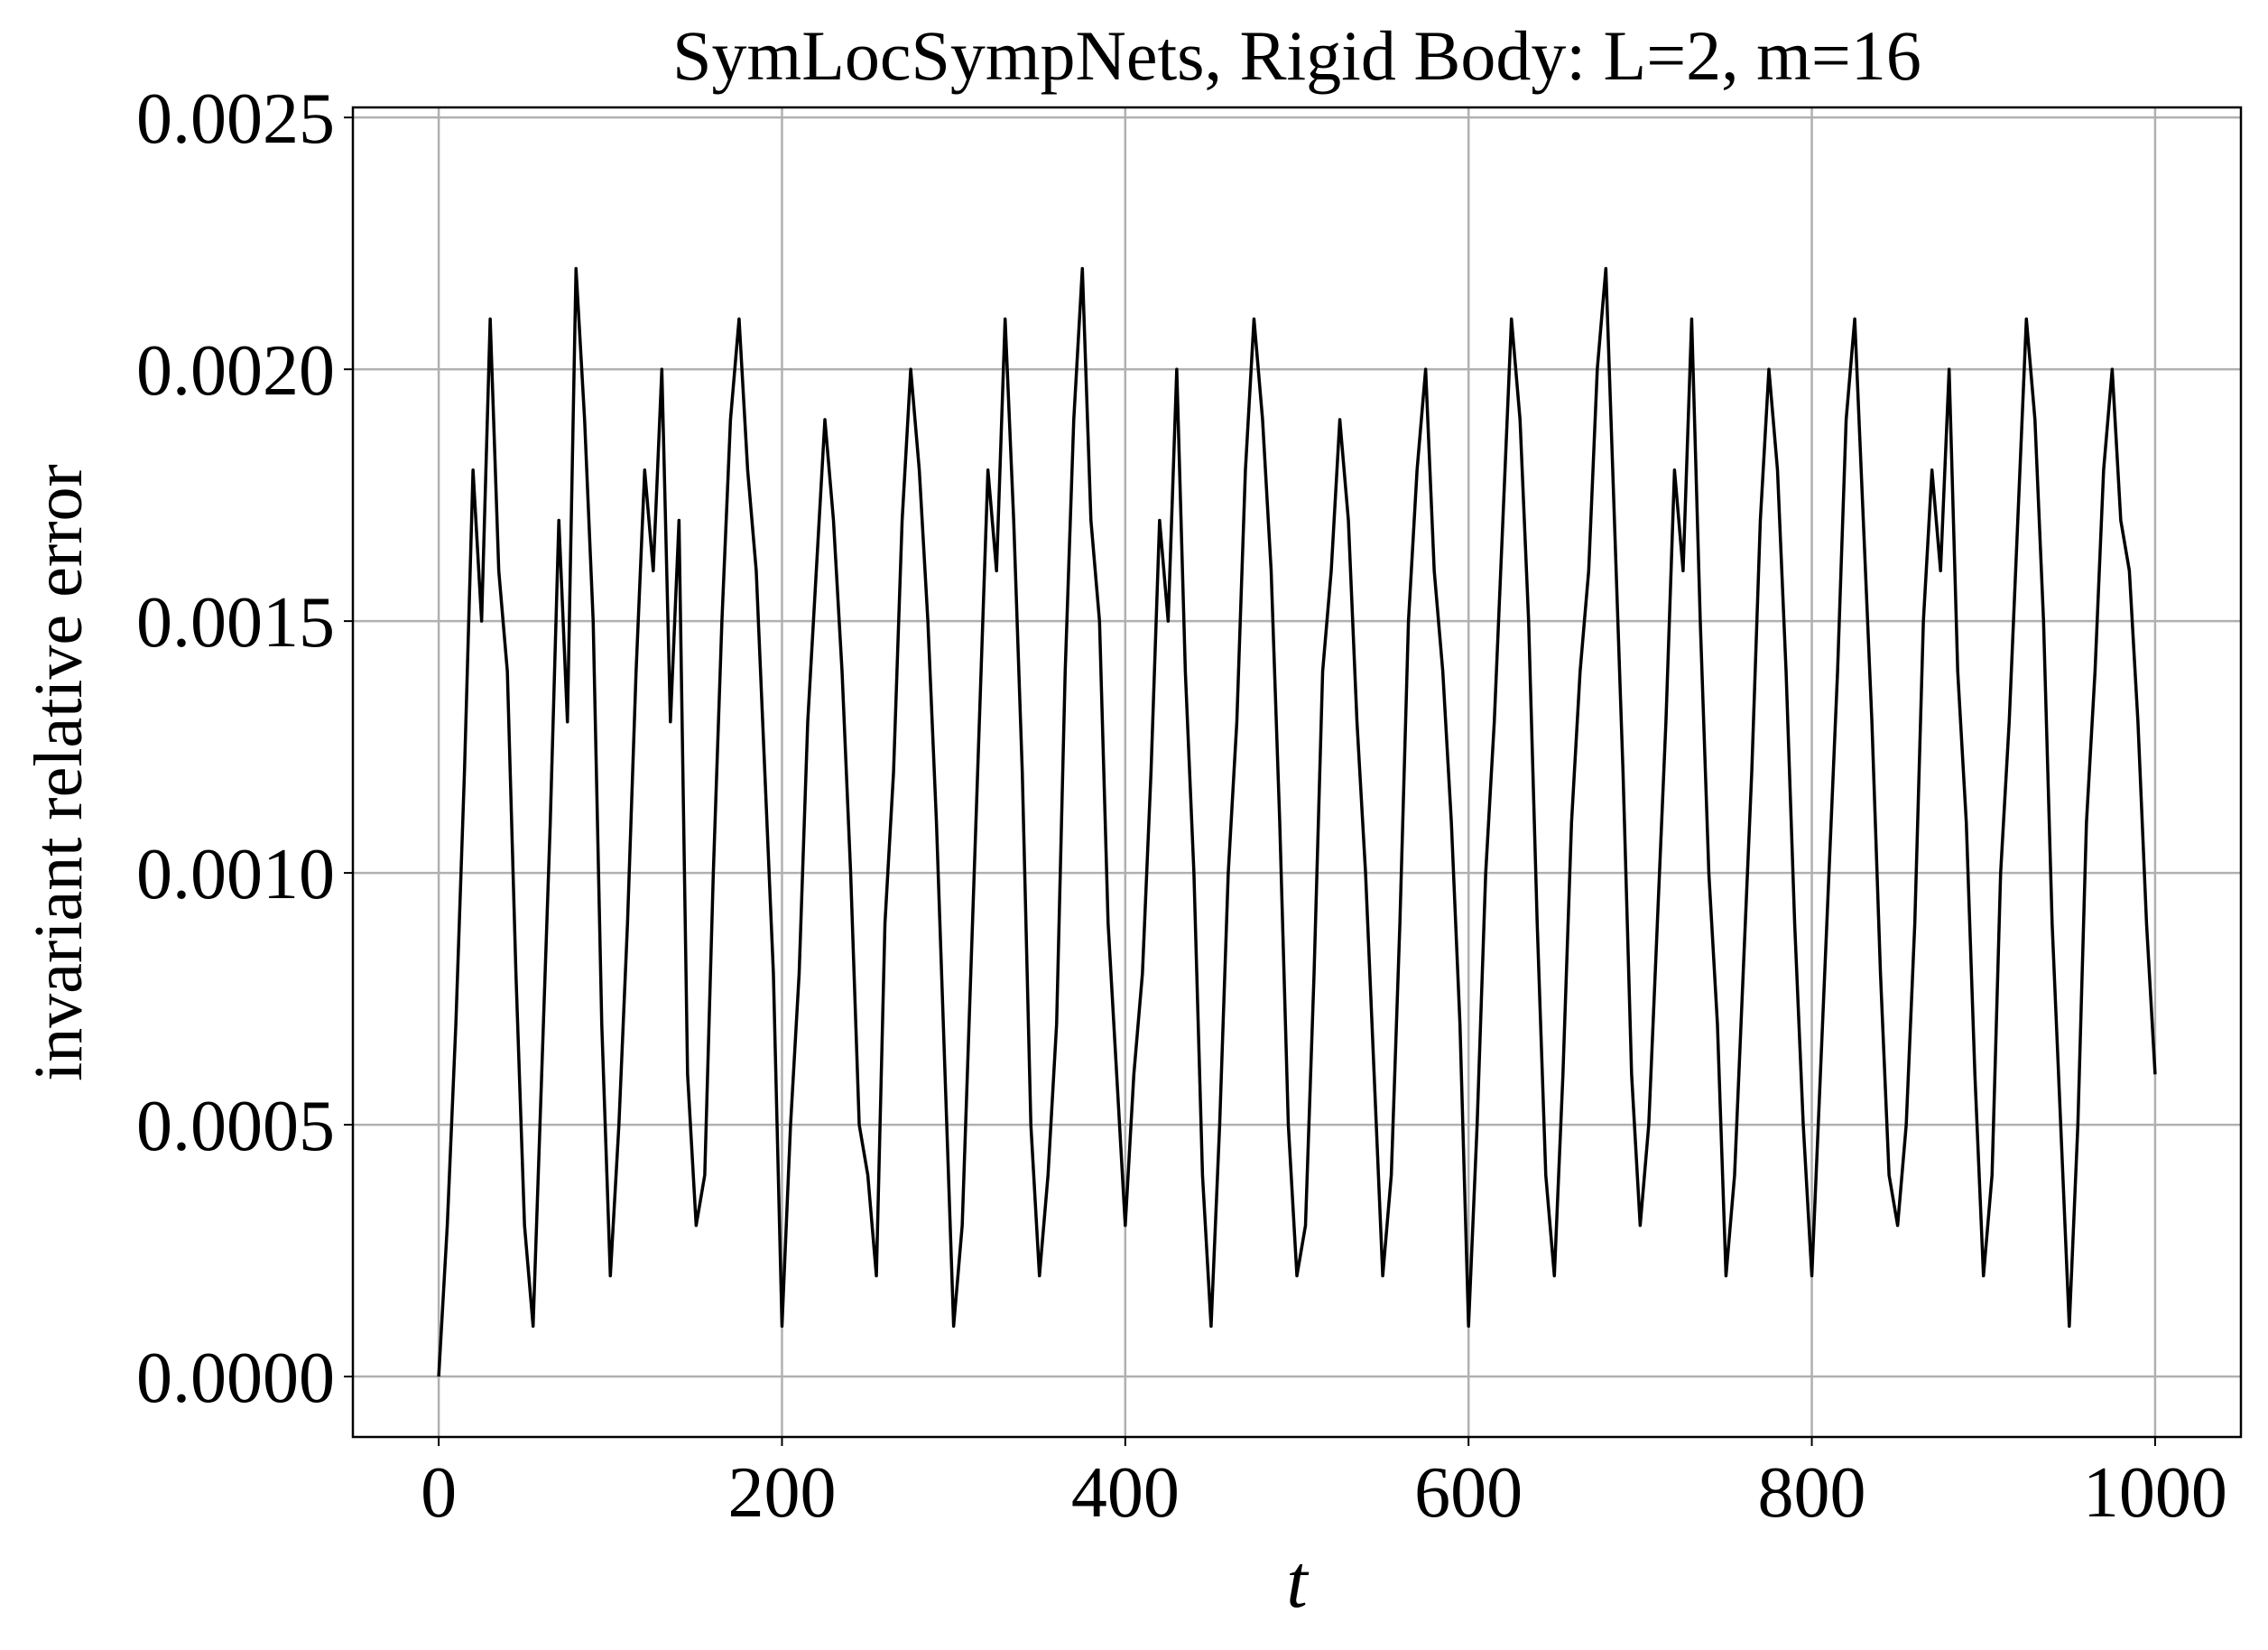 The image size is (2268, 1650). What do you see at coordinates (236, 623) in the screenshot?
I see `y-tick-label: 0.0015` at bounding box center [236, 623].